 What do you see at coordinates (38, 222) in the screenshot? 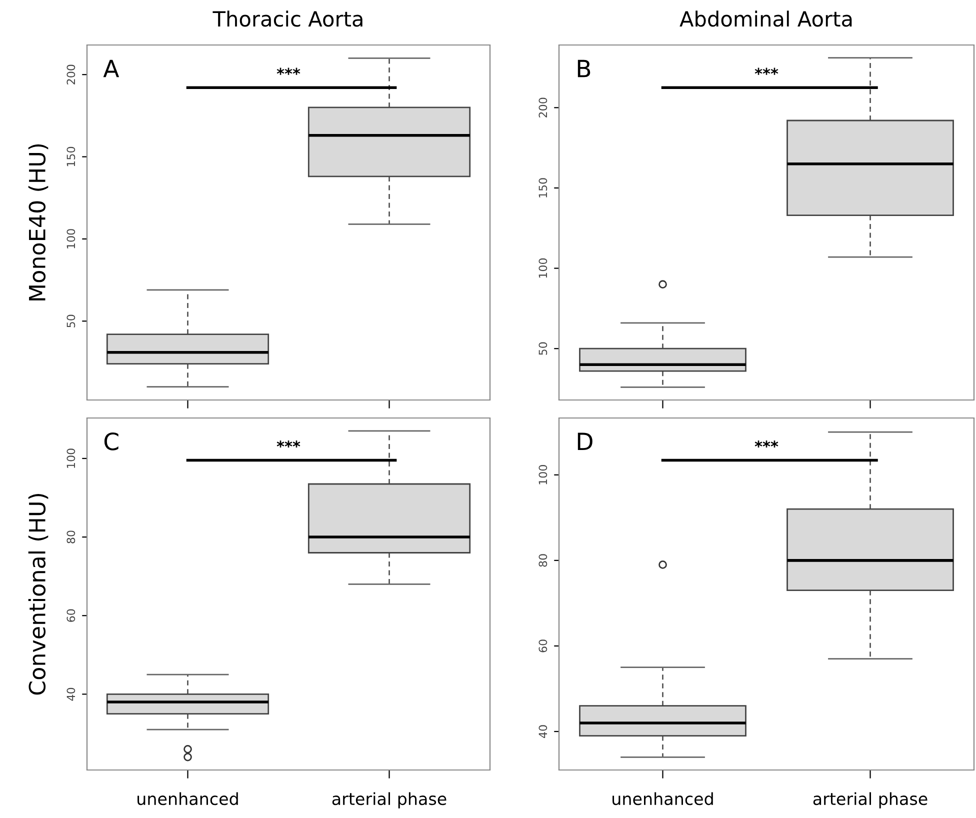
I see `y-axis-title: MonoE40 (HU)` at bounding box center [38, 222].